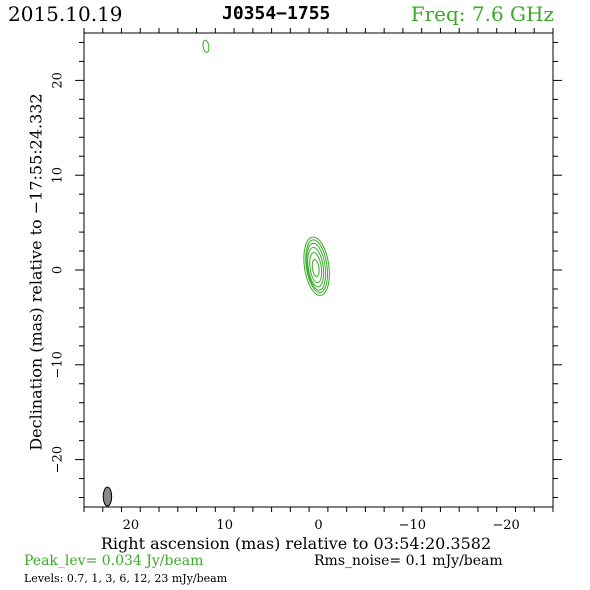  Describe the element at coordinates (114, 561) in the screenshot. I see `peak-level-label: Peak_lev= 0.034 Jy/beam` at that location.